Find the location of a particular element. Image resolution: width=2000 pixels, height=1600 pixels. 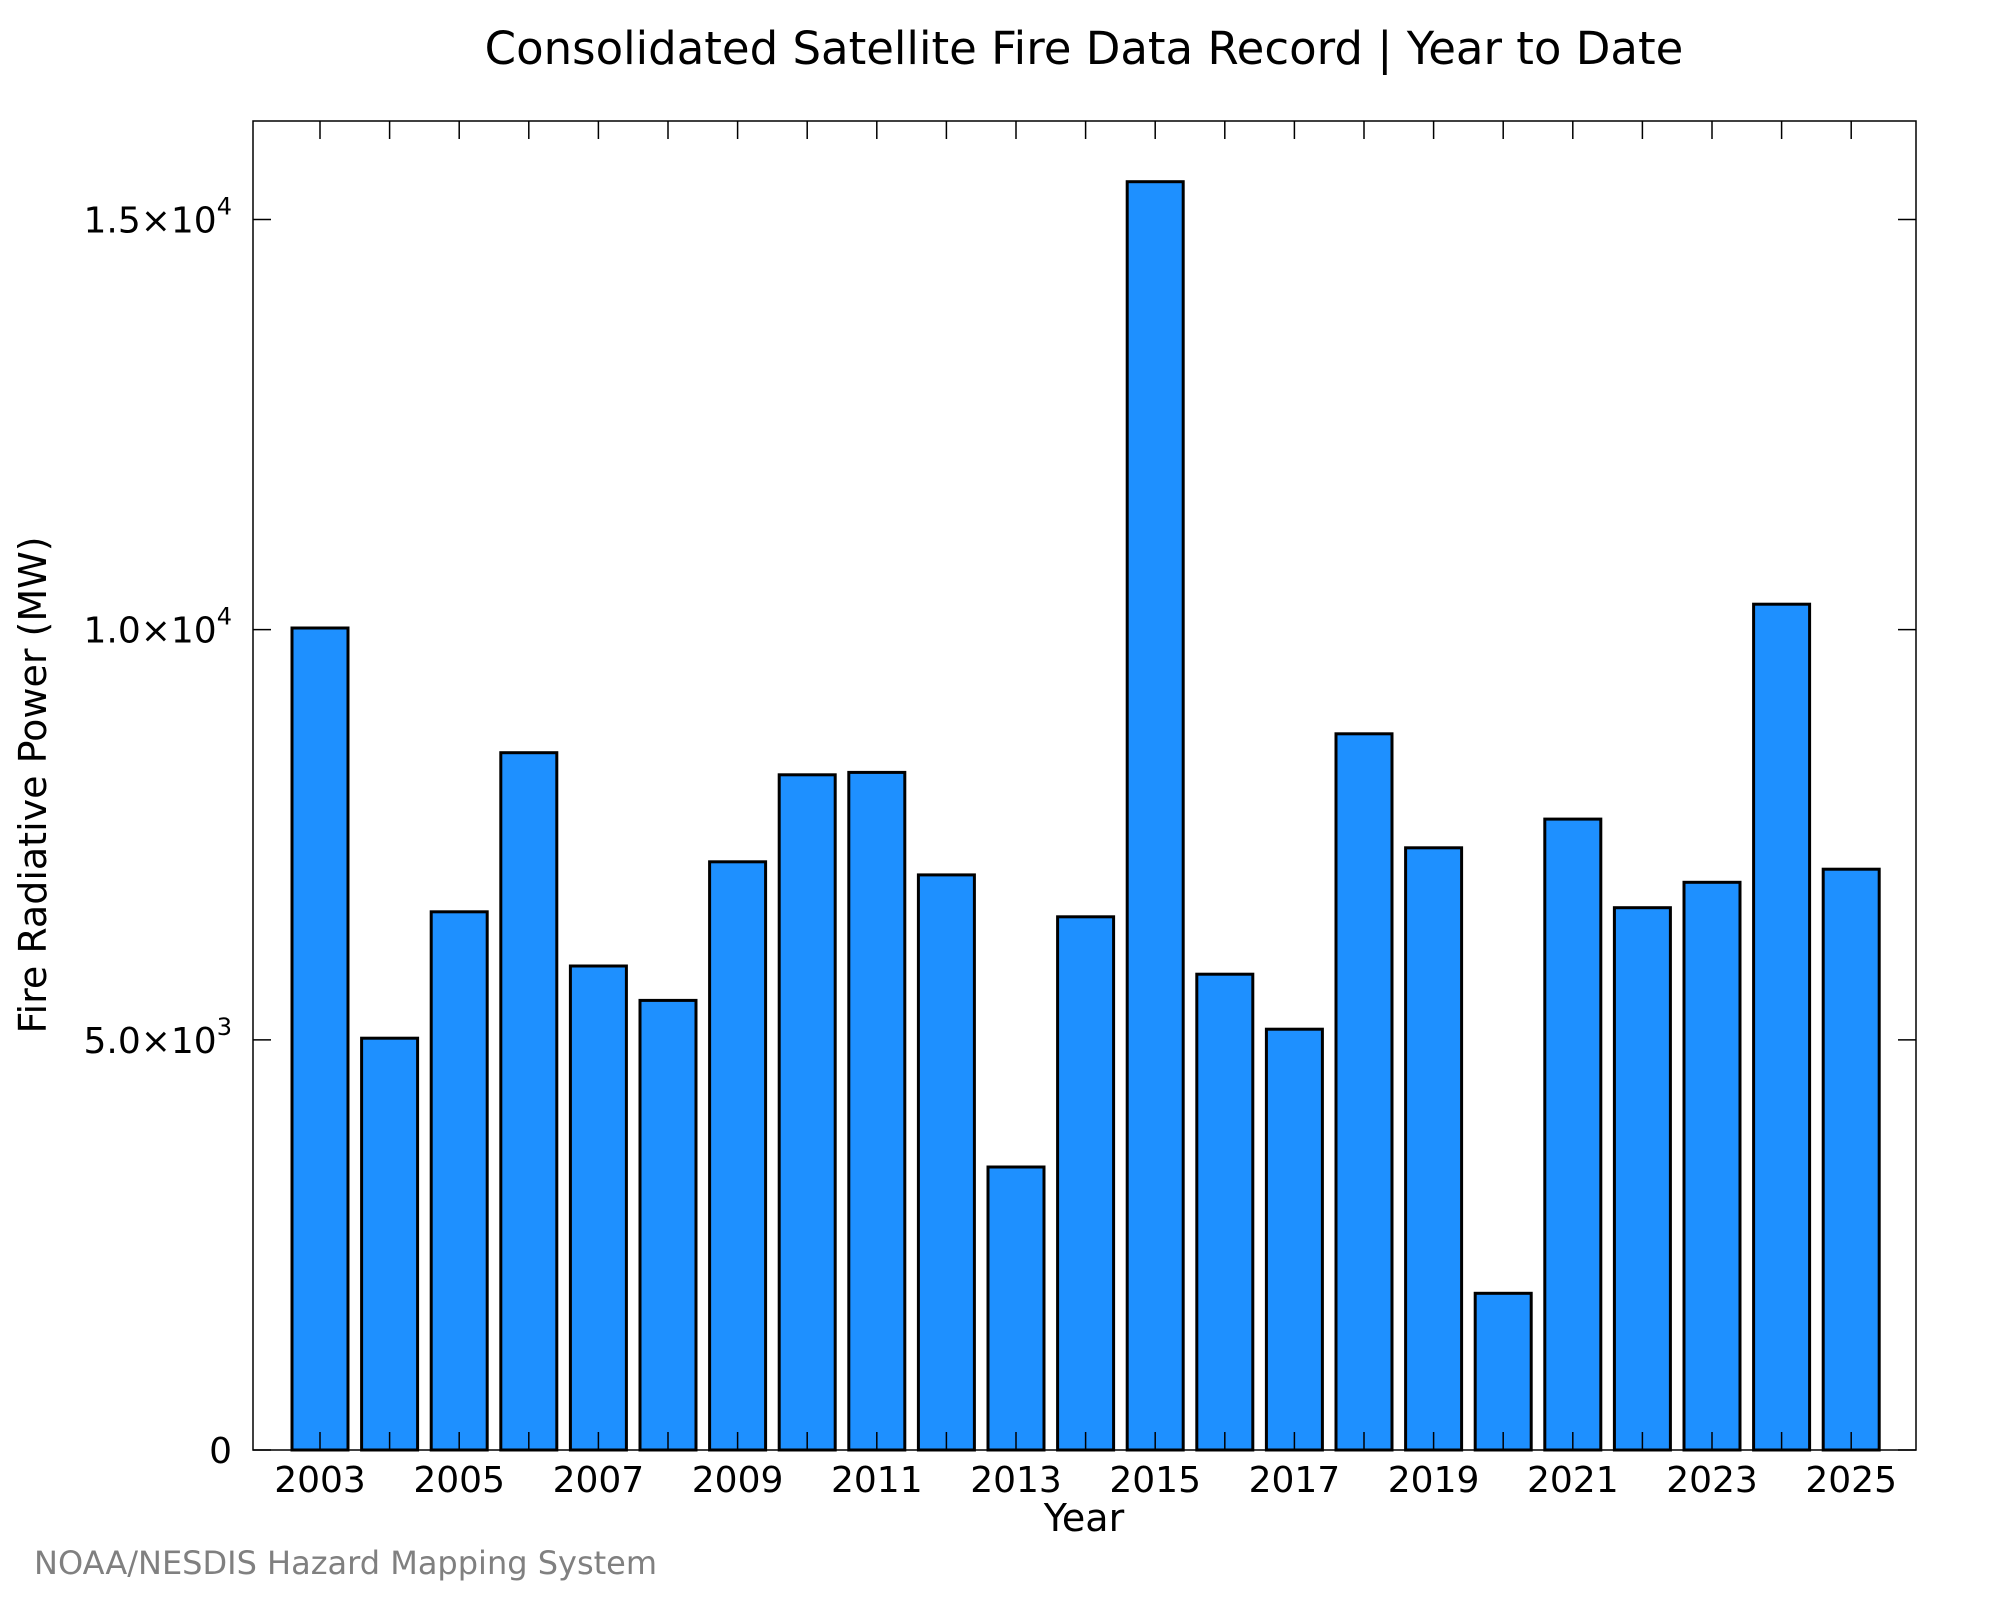

y-tick-label: 5.0×10³ is located at coordinates (157, 1037).